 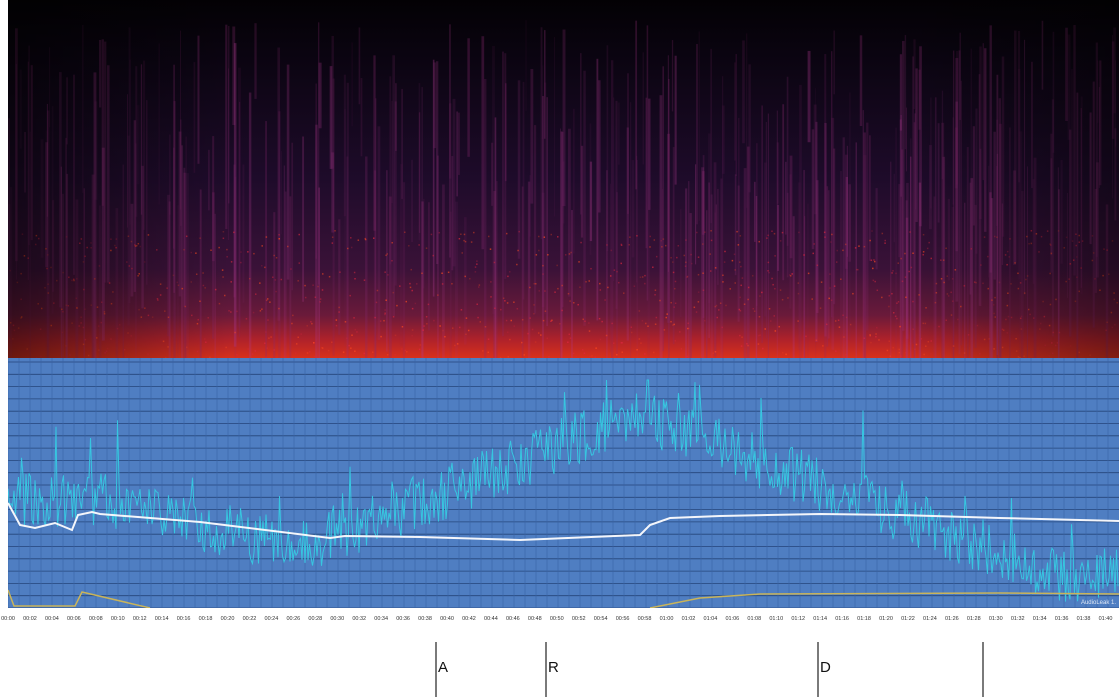 I want to click on time-label: 01:12, so click(x=798, y=619).